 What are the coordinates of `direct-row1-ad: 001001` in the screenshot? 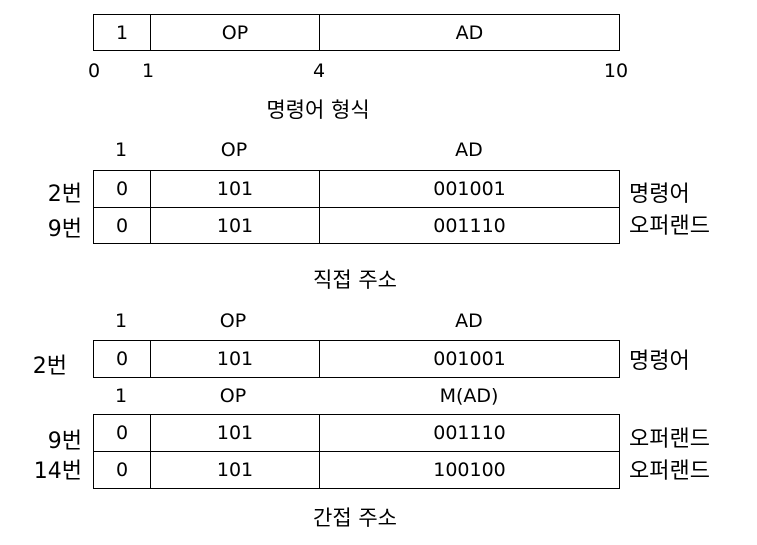 It's located at (469, 189).